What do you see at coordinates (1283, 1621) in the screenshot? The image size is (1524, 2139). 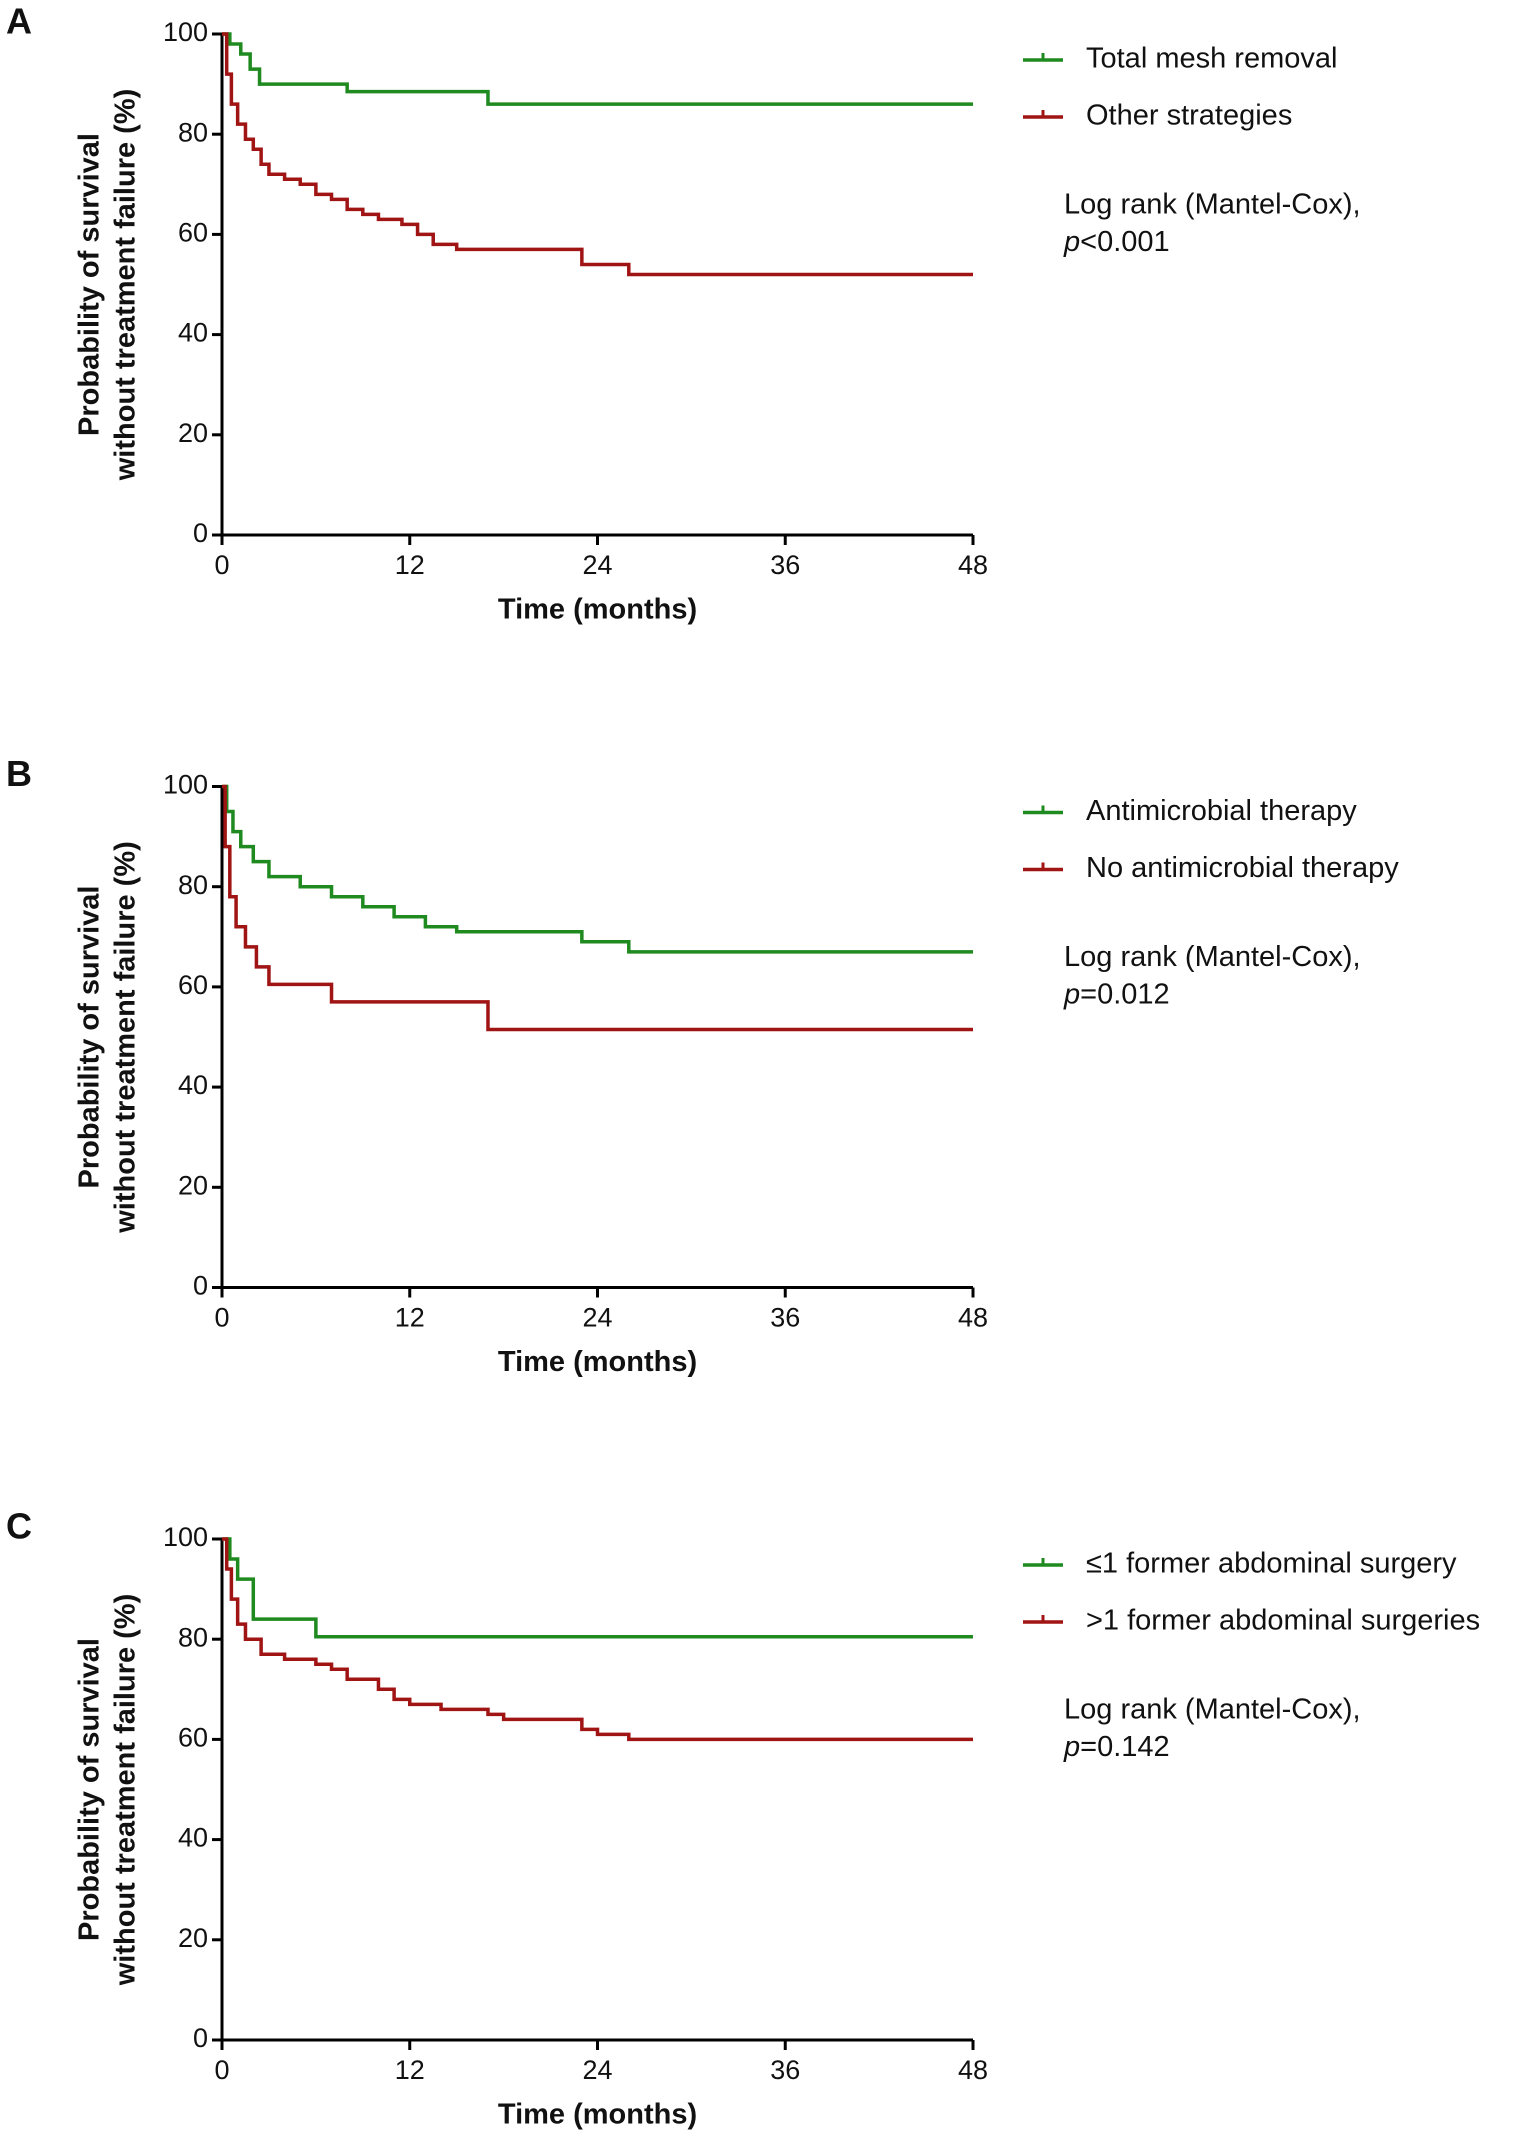 I see `legend-label: >1 former abdominal surgeries` at bounding box center [1283, 1621].